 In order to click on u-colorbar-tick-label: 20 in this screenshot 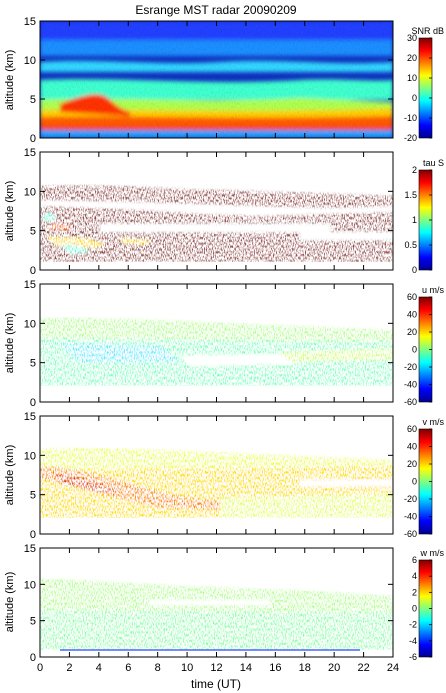, I will do `click(412, 332)`.